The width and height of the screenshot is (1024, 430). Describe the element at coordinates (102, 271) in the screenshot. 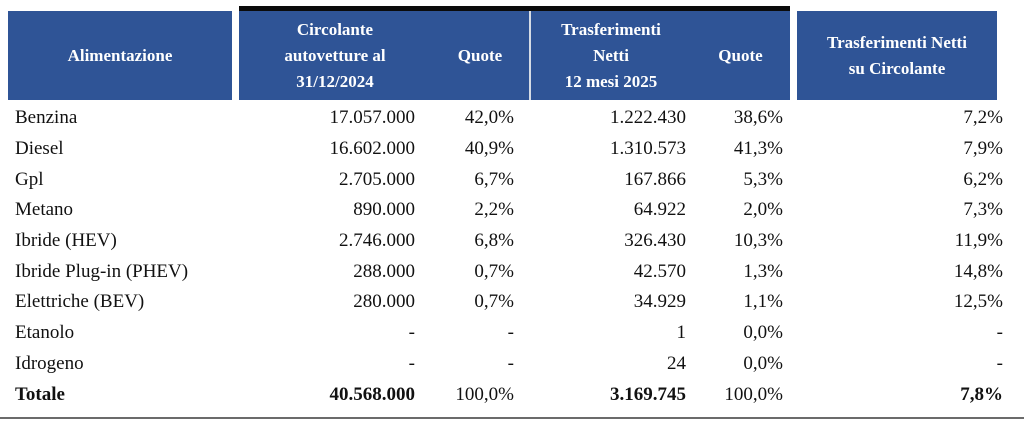

I see `cell-fuel-label: Ibride Plug-in (PHEV)` at that location.